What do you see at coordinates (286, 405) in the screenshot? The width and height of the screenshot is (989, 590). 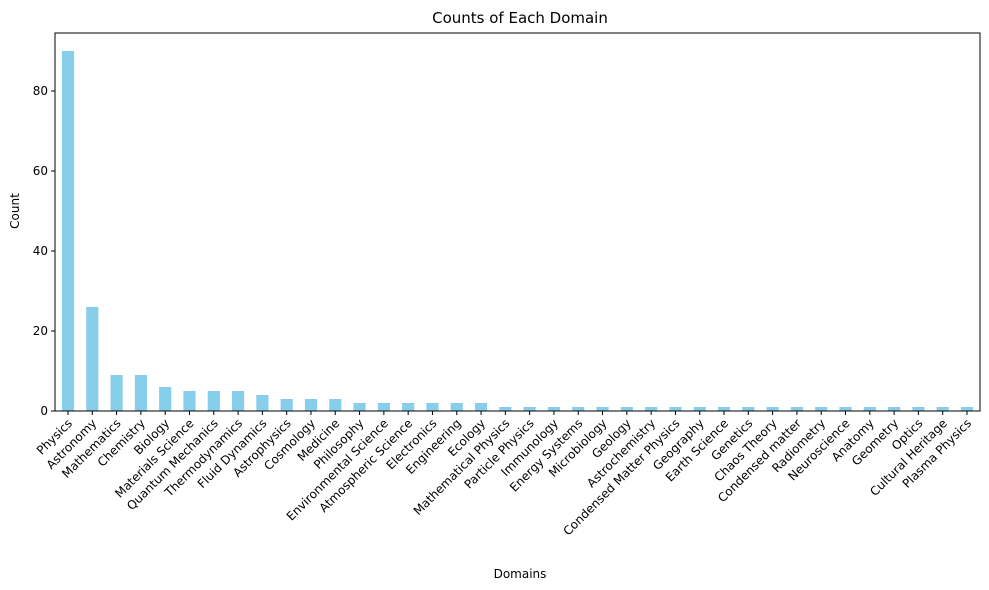 I see `bar-astrophysics` at bounding box center [286, 405].